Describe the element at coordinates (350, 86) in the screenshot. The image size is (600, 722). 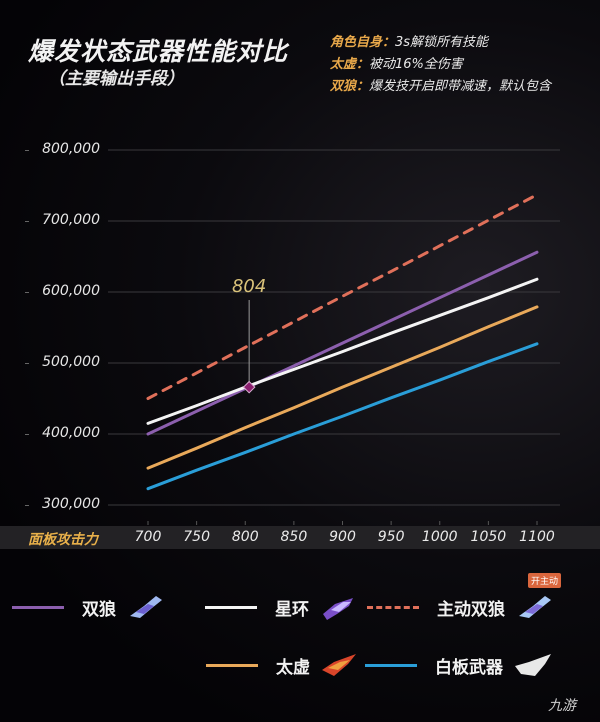
I see `note-key: 双狼：` at that location.